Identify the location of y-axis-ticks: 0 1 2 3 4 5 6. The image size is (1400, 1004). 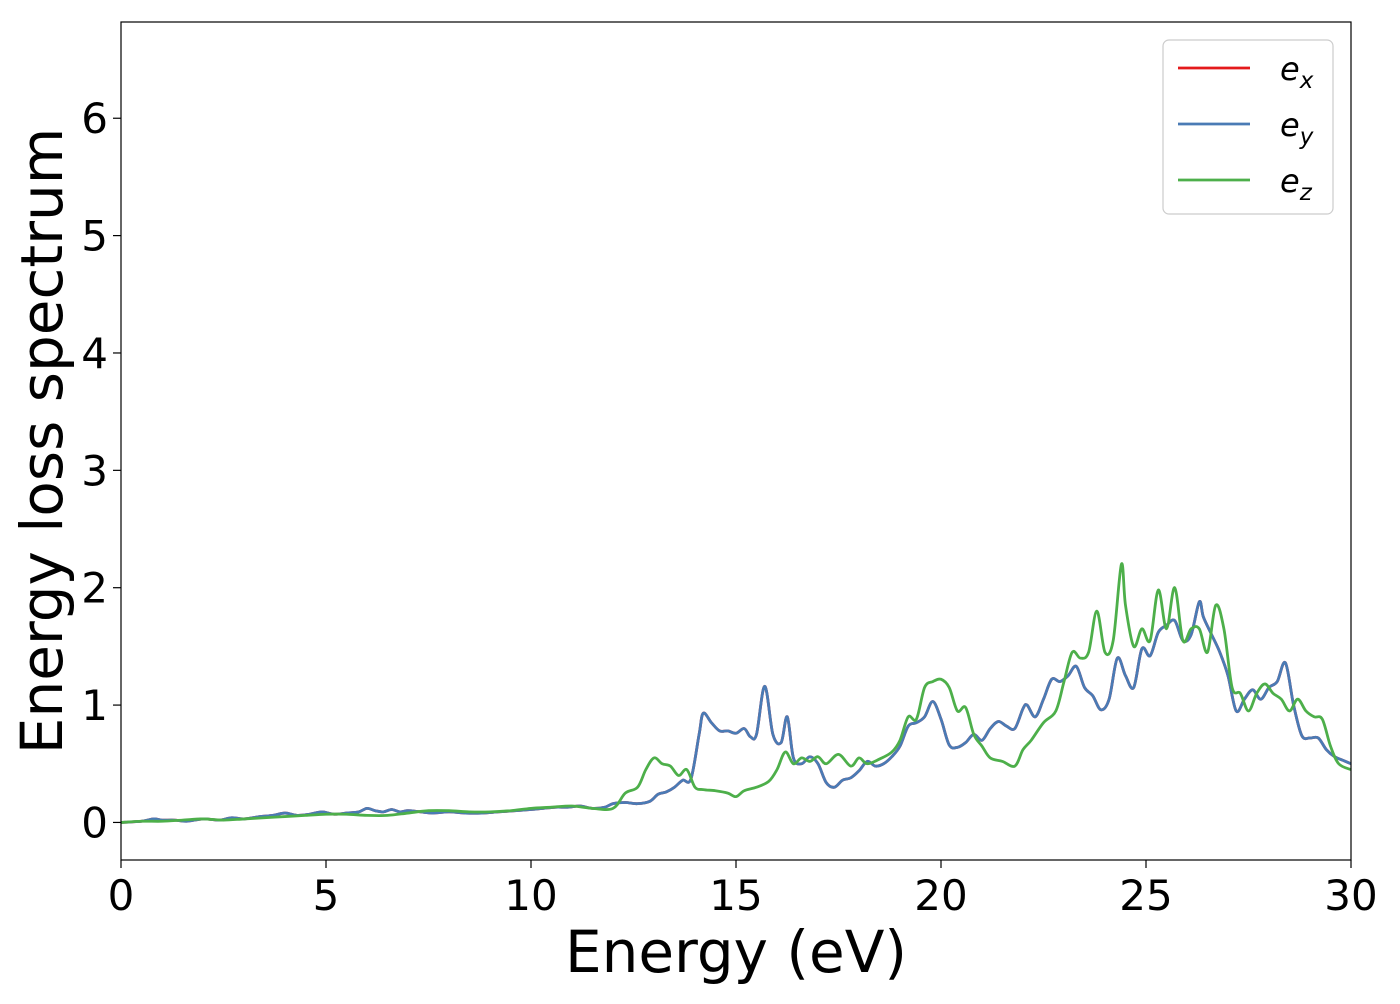
(101, 470).